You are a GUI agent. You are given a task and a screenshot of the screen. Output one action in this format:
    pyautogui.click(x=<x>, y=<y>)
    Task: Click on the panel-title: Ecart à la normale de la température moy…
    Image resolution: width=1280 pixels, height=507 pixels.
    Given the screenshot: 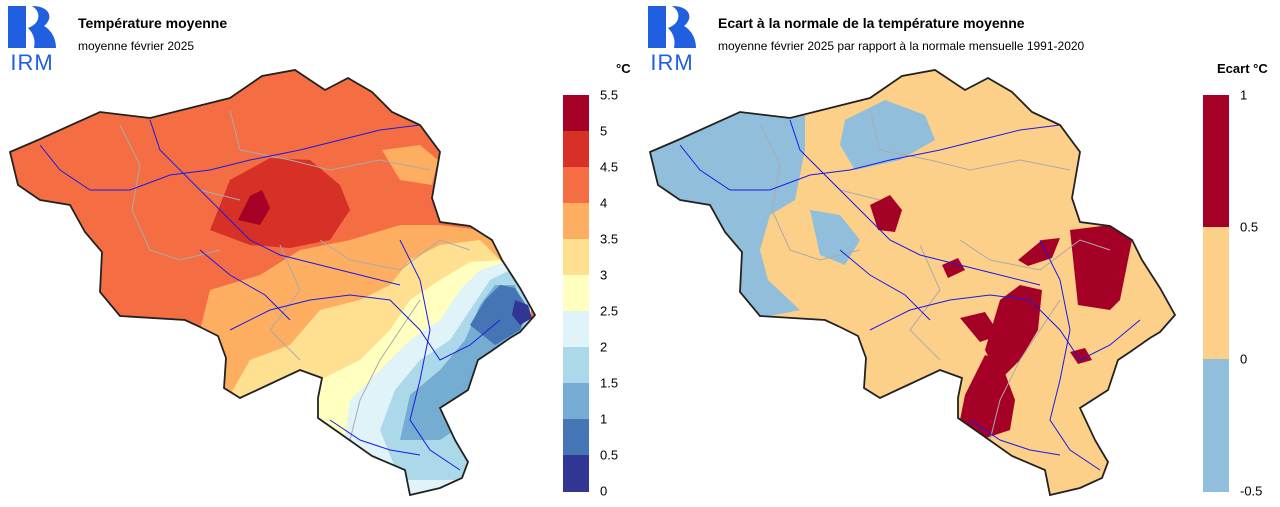 What is the action you would take?
    pyautogui.click(x=871, y=23)
    